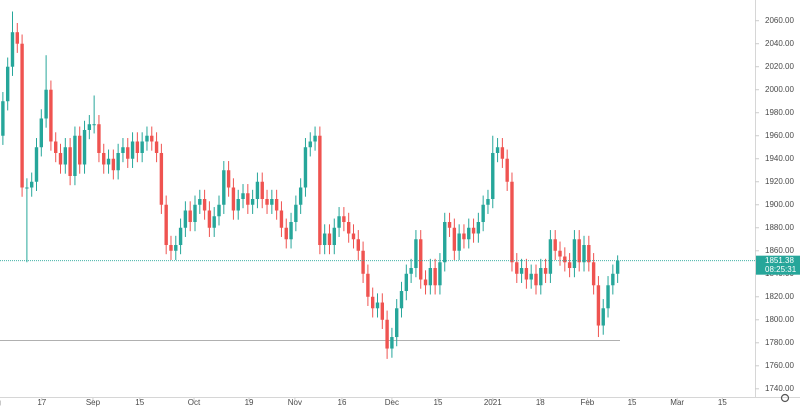 The height and width of the screenshot is (407, 800). What do you see at coordinates (779, 20) in the screenshot?
I see `y-tick-label: 2060.00` at bounding box center [779, 20].